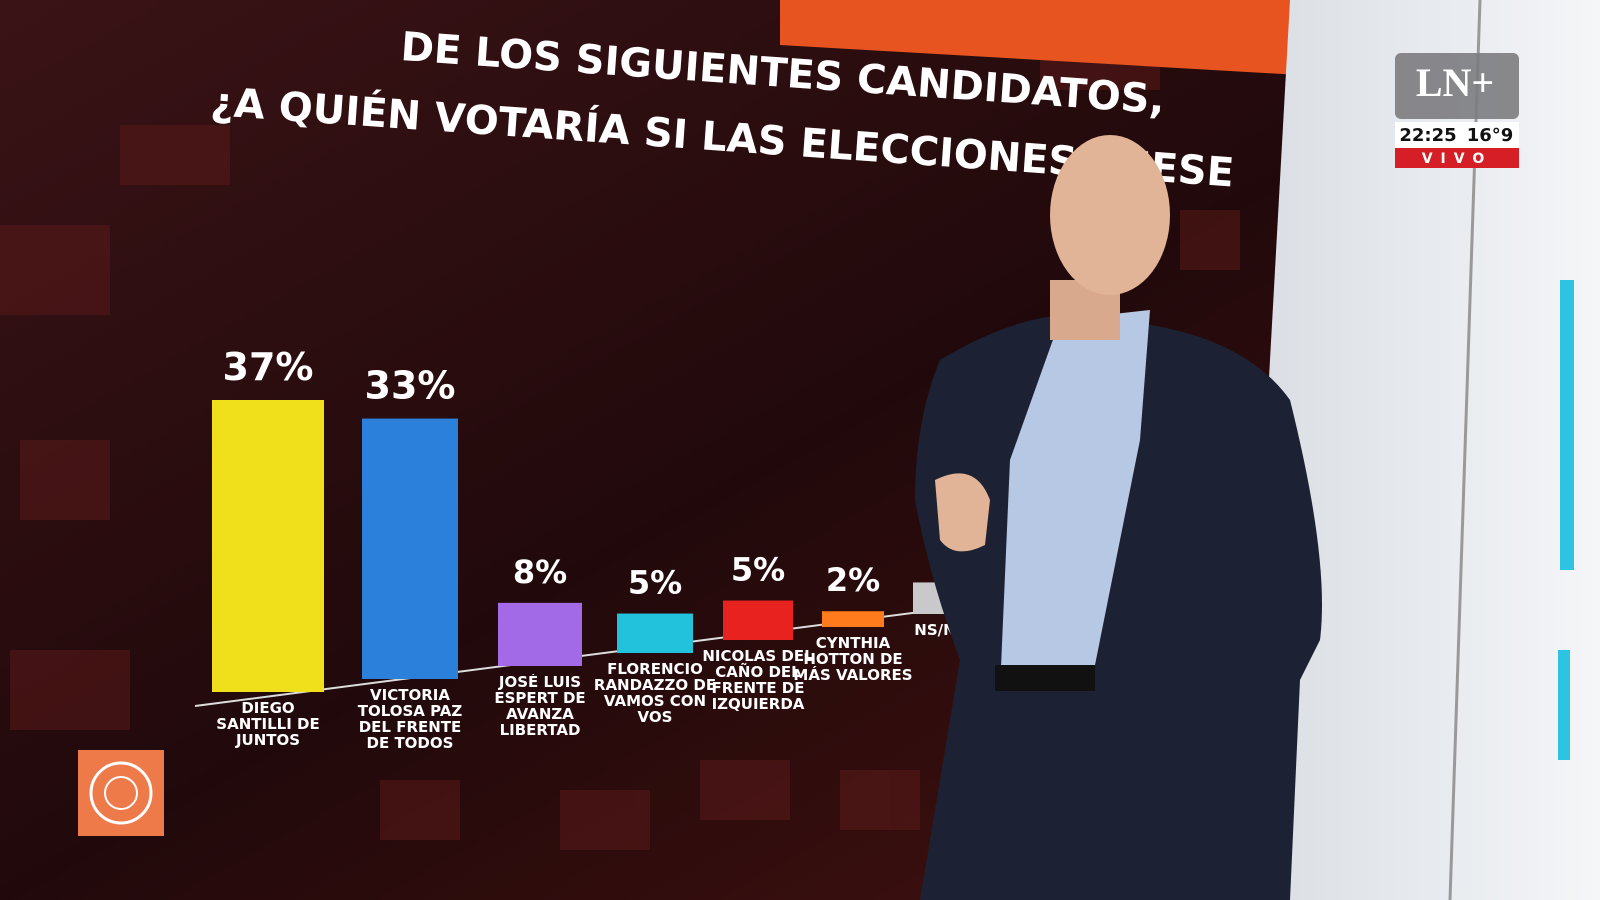  I want to click on category-label: VICTORIA TOLOSA PAZ DEL FRENTE DE TODOS, so click(410, 719).